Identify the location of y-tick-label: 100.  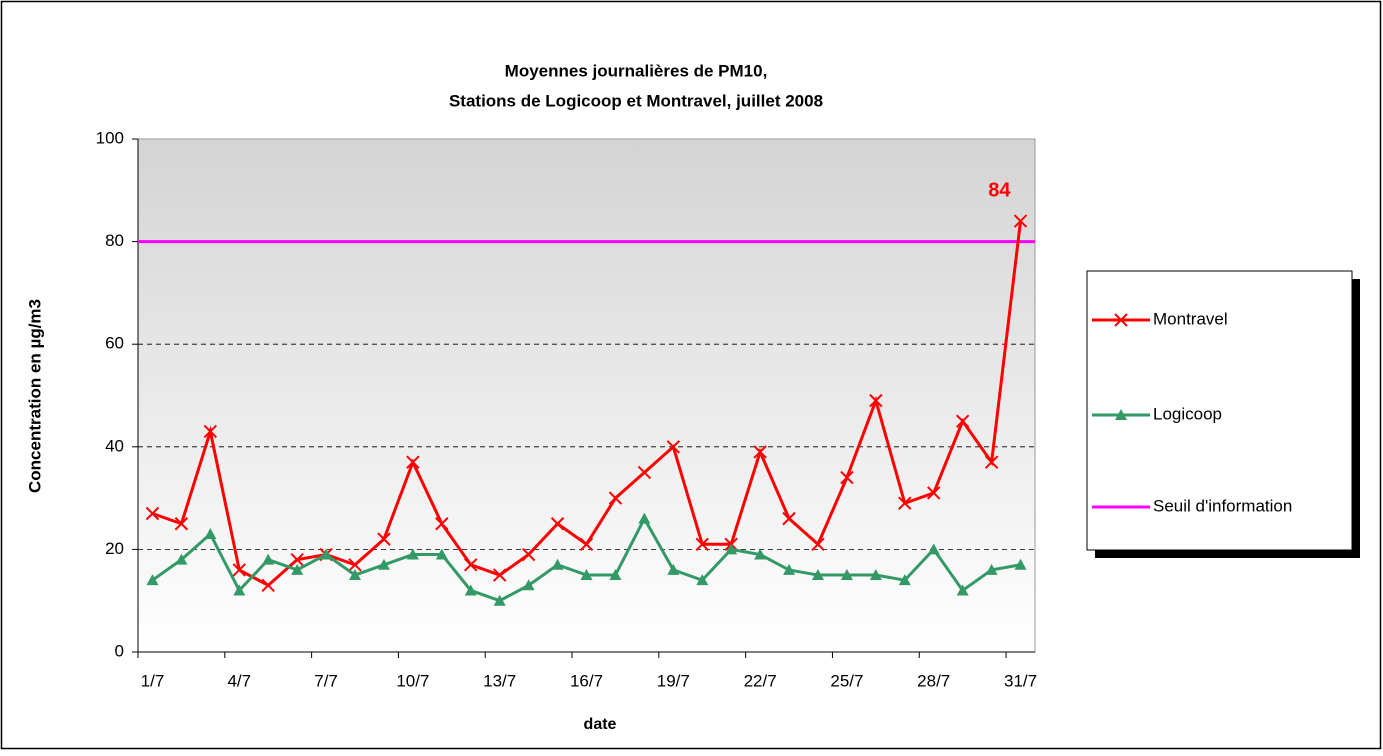
(110, 137).